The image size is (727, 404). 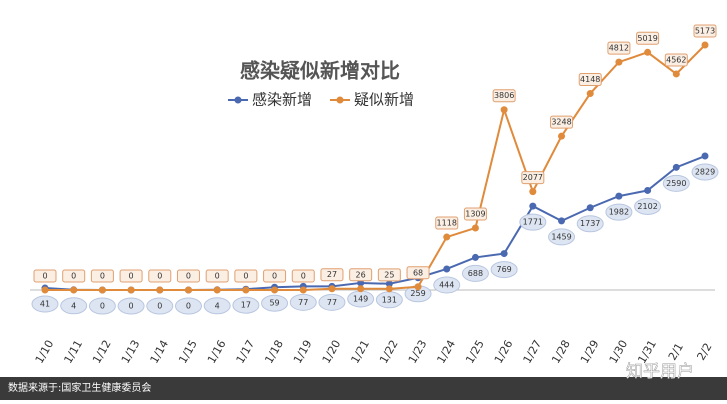 What do you see at coordinates (363, 388) in the screenshot?
I see `footer-bar` at bounding box center [363, 388].